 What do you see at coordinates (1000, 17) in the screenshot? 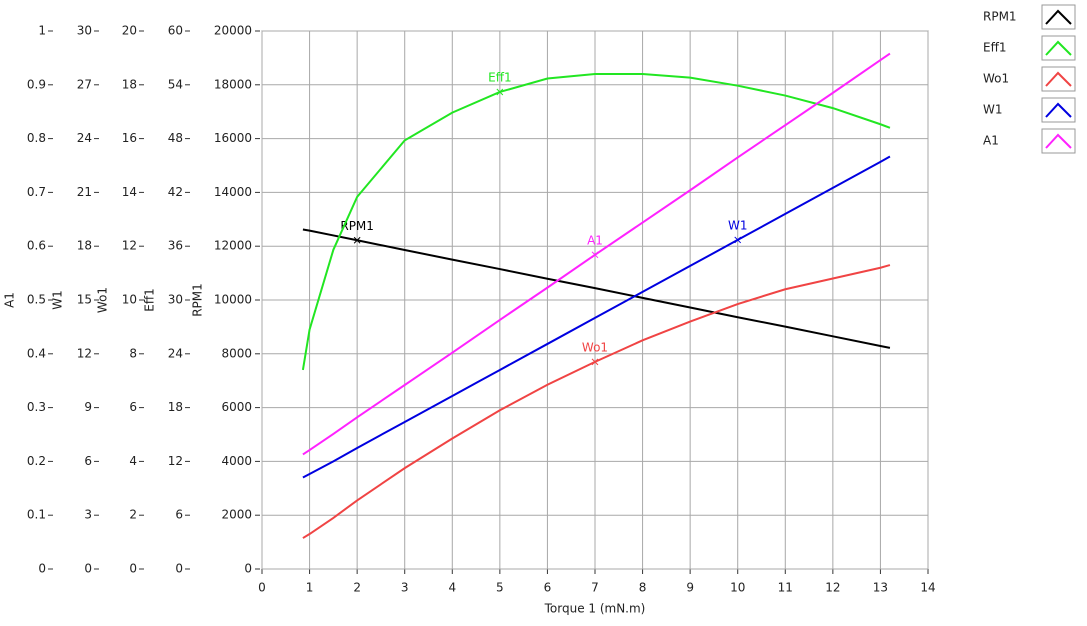
I see `legend-label: RPM1` at bounding box center [1000, 17].